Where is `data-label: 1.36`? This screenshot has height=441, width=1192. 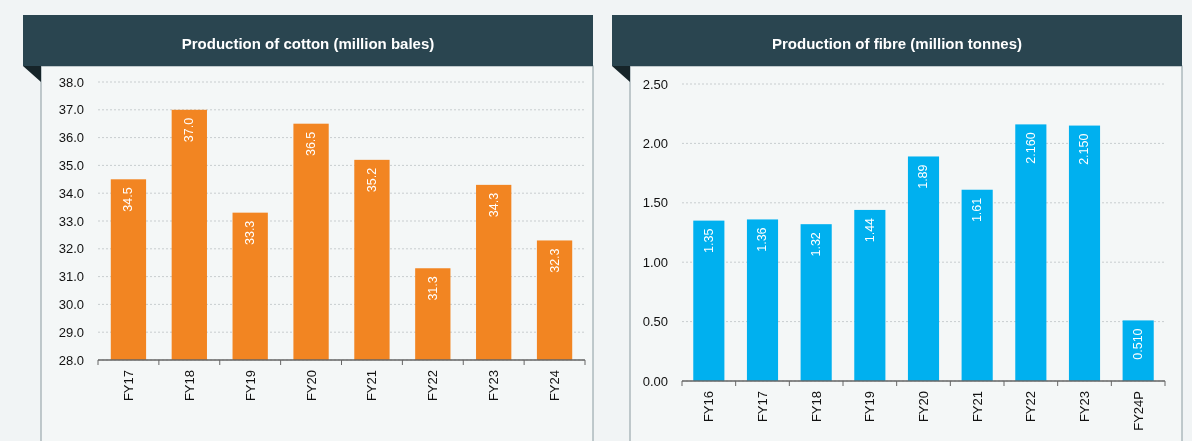
data-label: 1.36 is located at coordinates (762, 239).